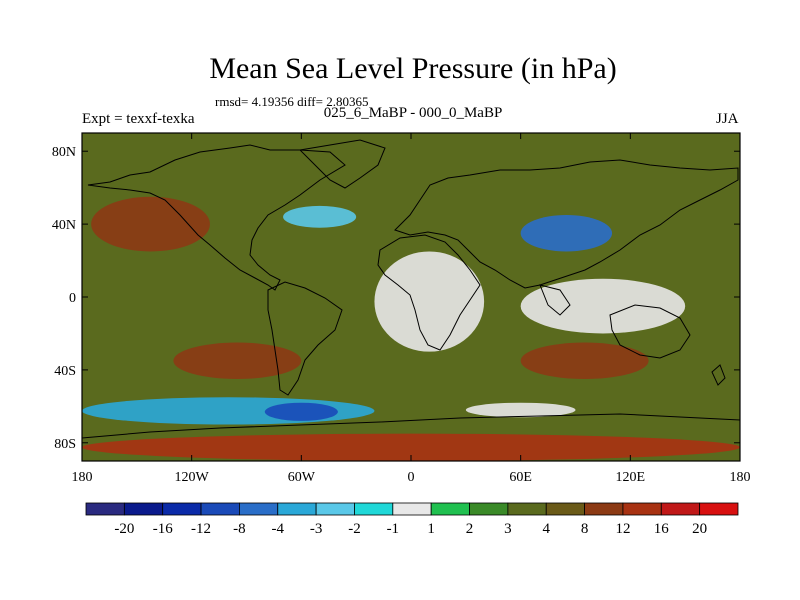  What do you see at coordinates (508, 529) in the screenshot?
I see `colorbar-label: 3` at bounding box center [508, 529].